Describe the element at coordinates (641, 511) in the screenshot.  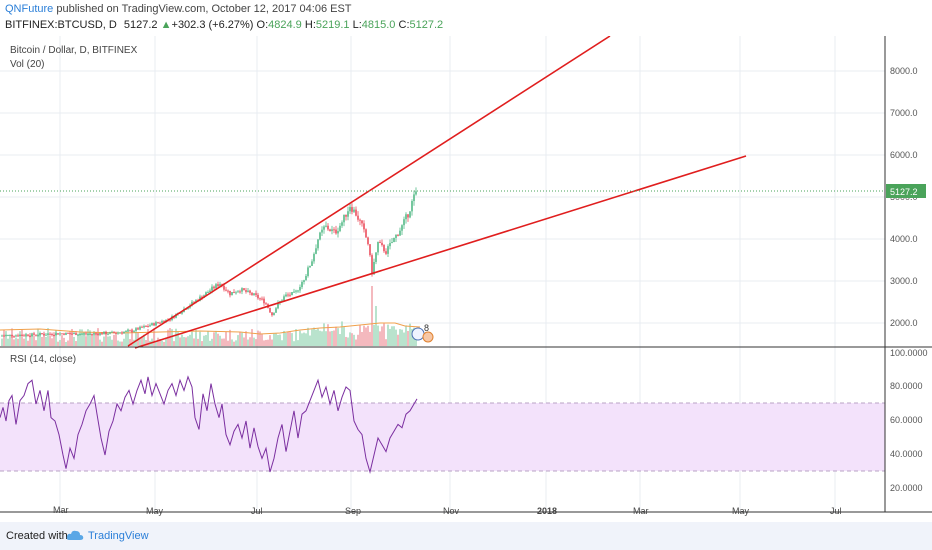
I see `time-tick: Mar` at that location.